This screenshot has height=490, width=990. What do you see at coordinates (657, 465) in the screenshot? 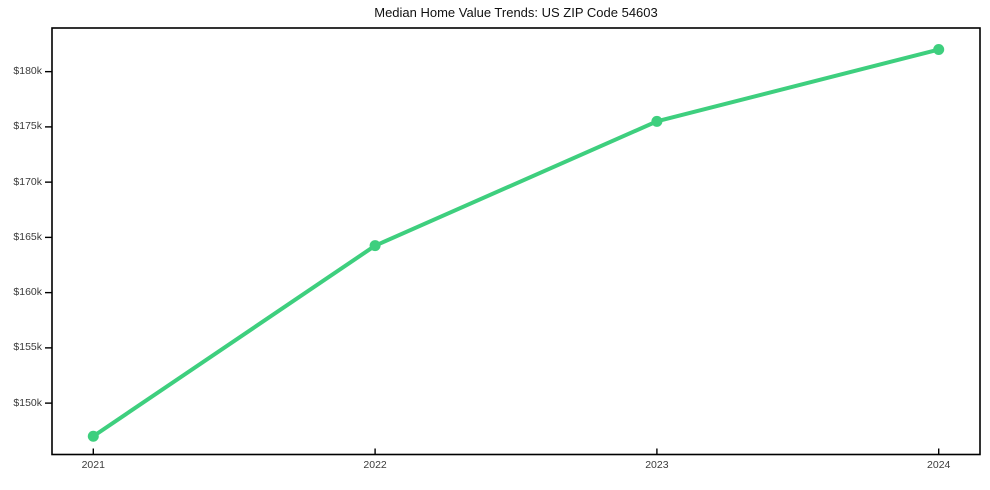
I see `x-tick-label: 2023` at bounding box center [657, 465].